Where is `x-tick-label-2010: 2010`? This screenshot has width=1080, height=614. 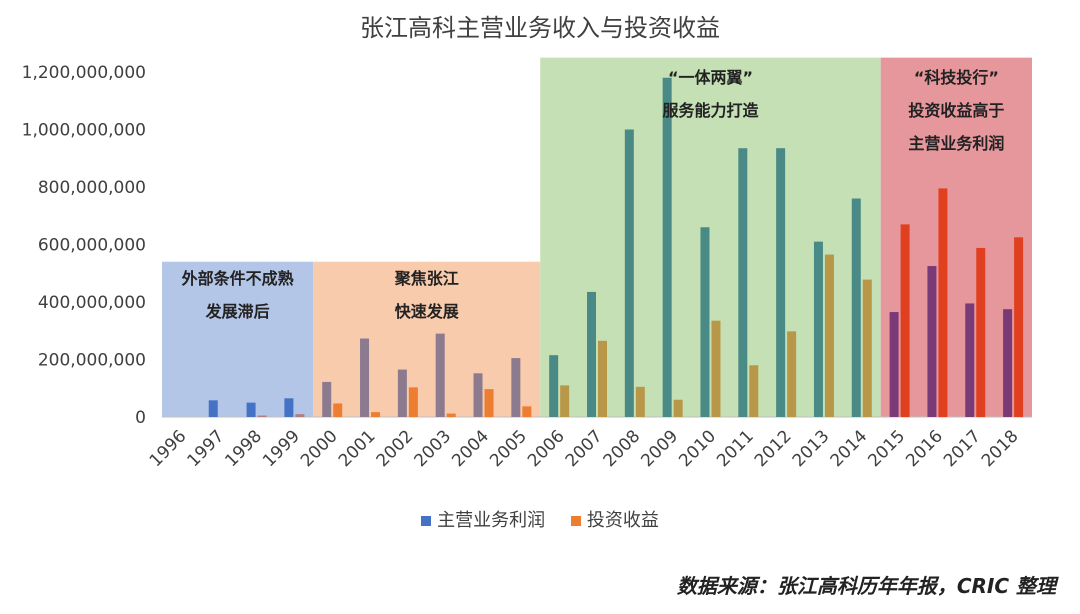
x-tick-label-2010: 2010 is located at coordinates (697, 448).